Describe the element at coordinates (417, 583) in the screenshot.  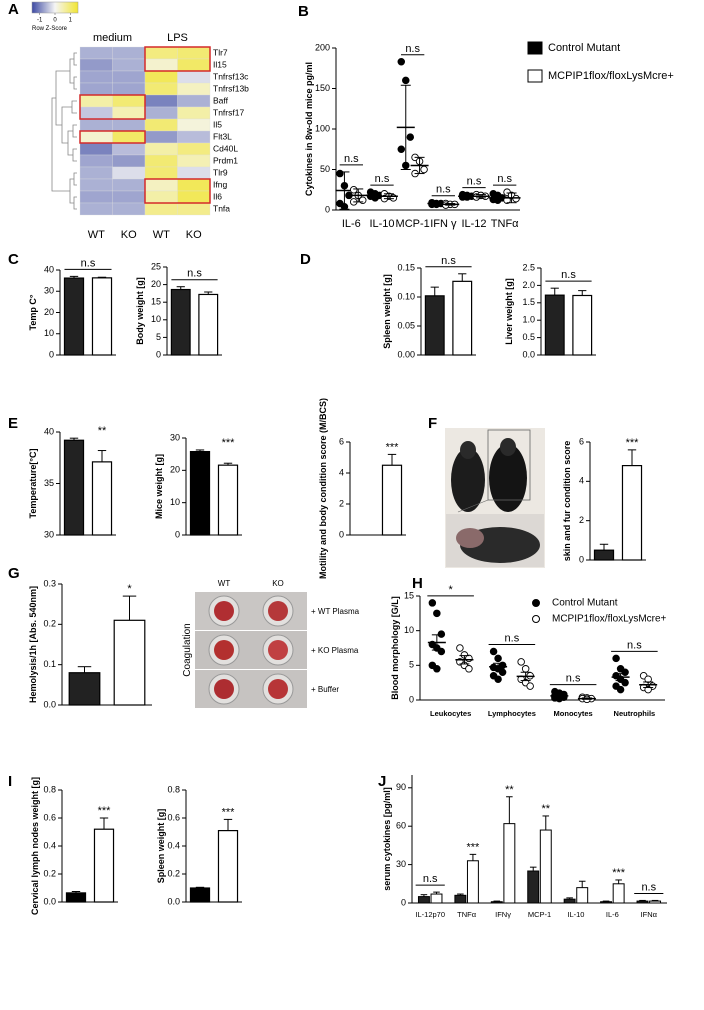
I see `panel-letter: H` at that location.